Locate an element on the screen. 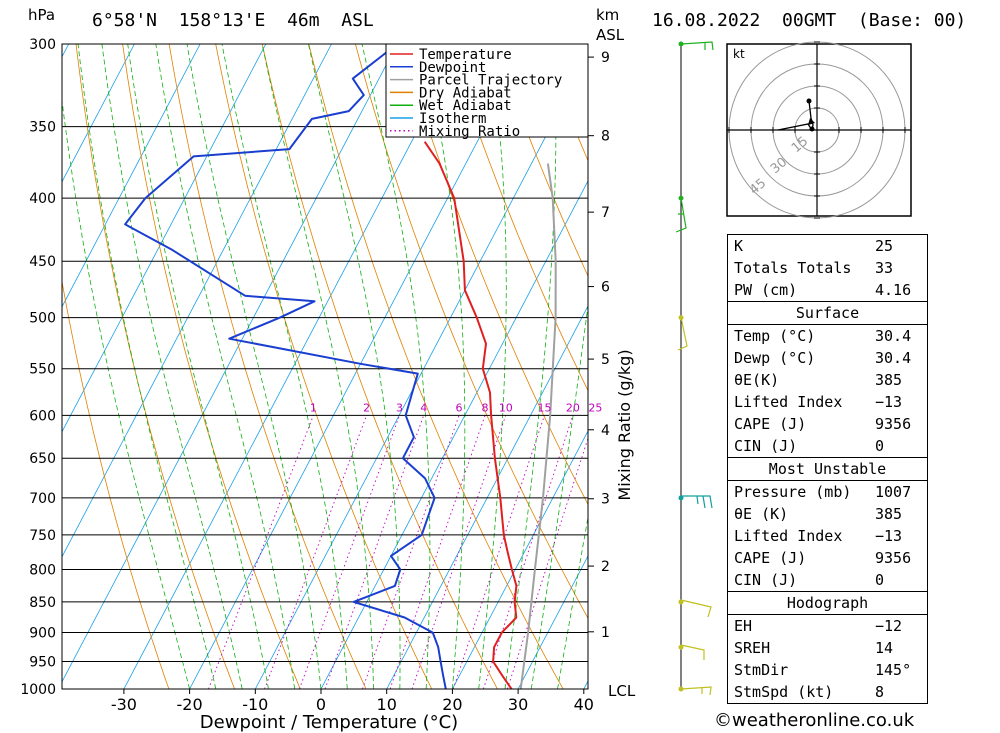 The width and height of the screenshot is (1000, 733). hodograph-unit: kt is located at coordinates (739, 54).